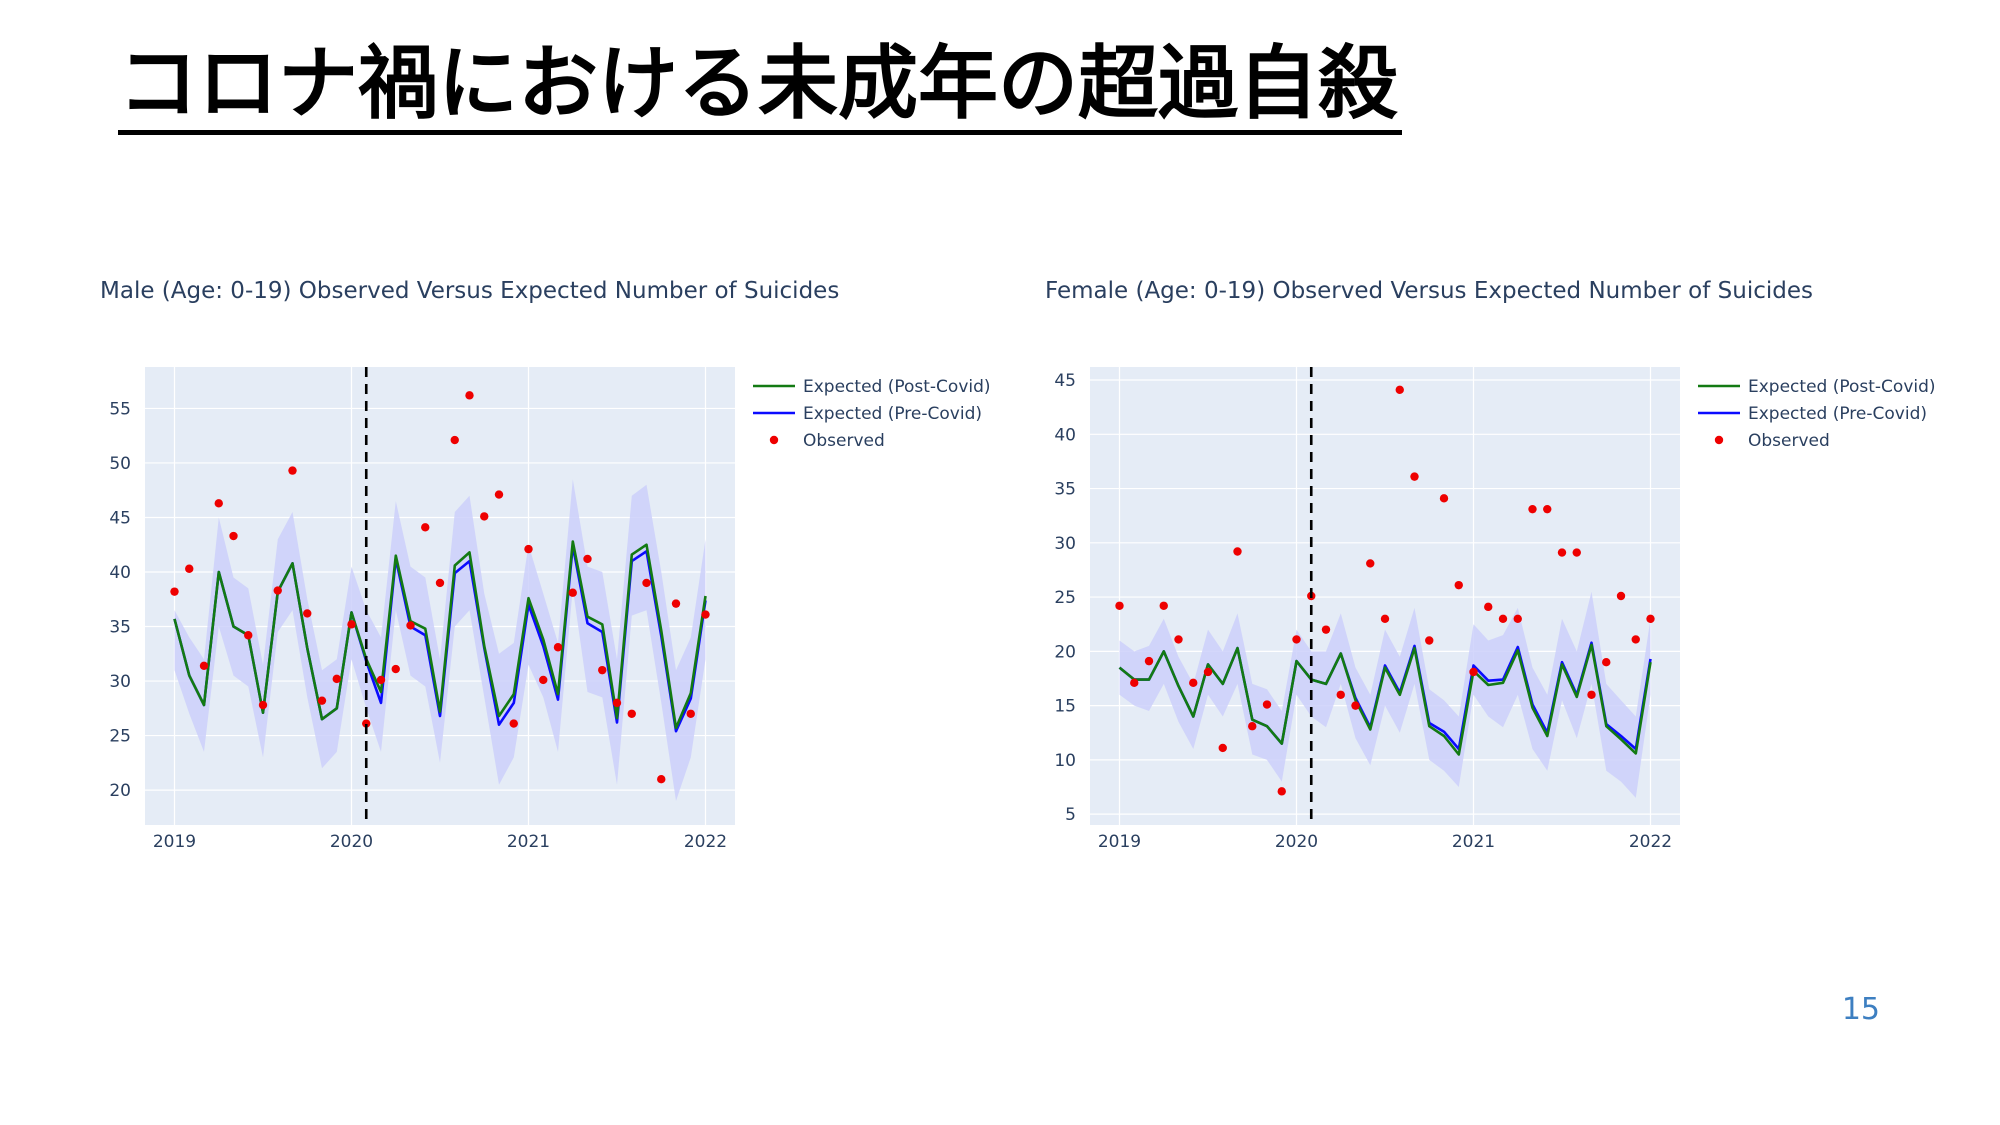  What do you see at coordinates (760, 88) in the screenshot?
I see `slide-title: コロナ禍における未成年の超過自殺` at bounding box center [760, 88].